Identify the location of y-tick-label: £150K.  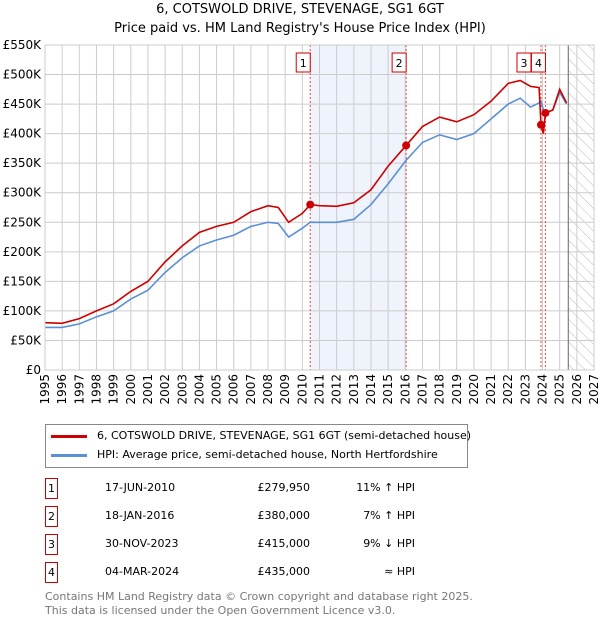
(23, 281).